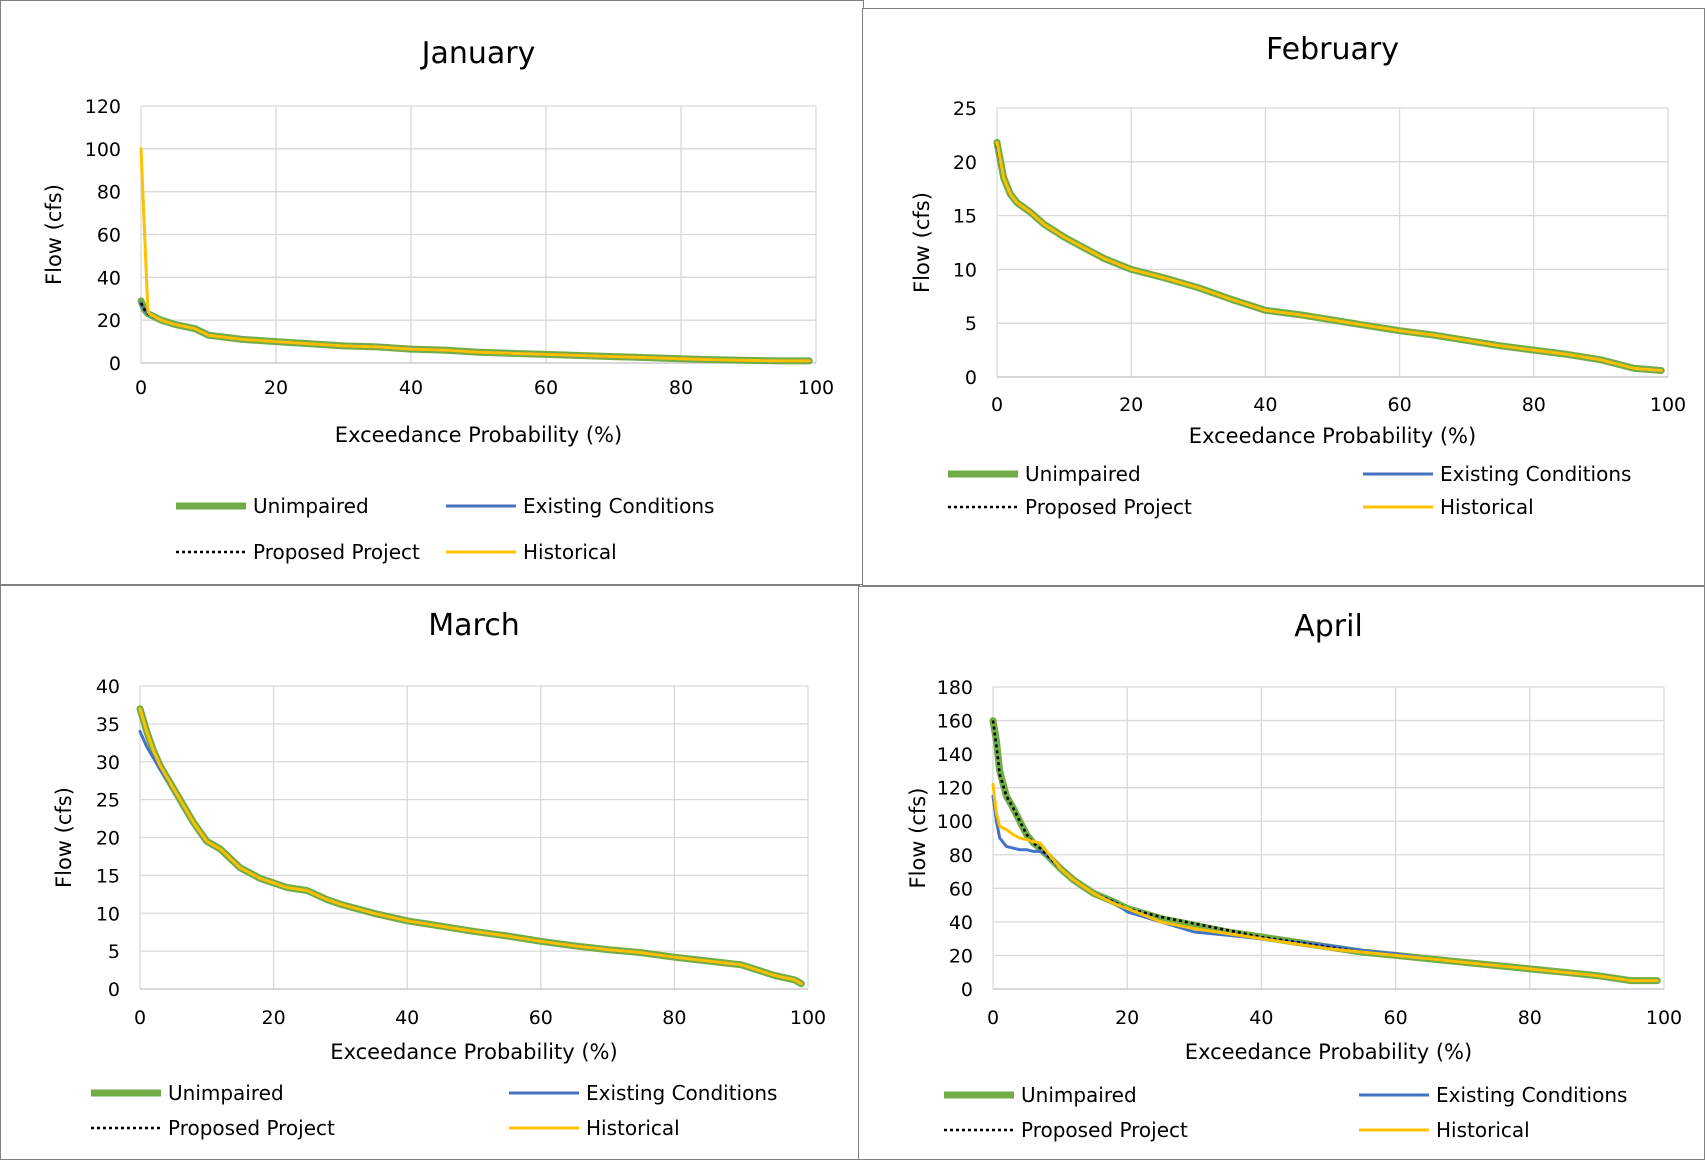 The height and width of the screenshot is (1161, 1705). I want to click on y-tick-label: 180, so click(955, 688).